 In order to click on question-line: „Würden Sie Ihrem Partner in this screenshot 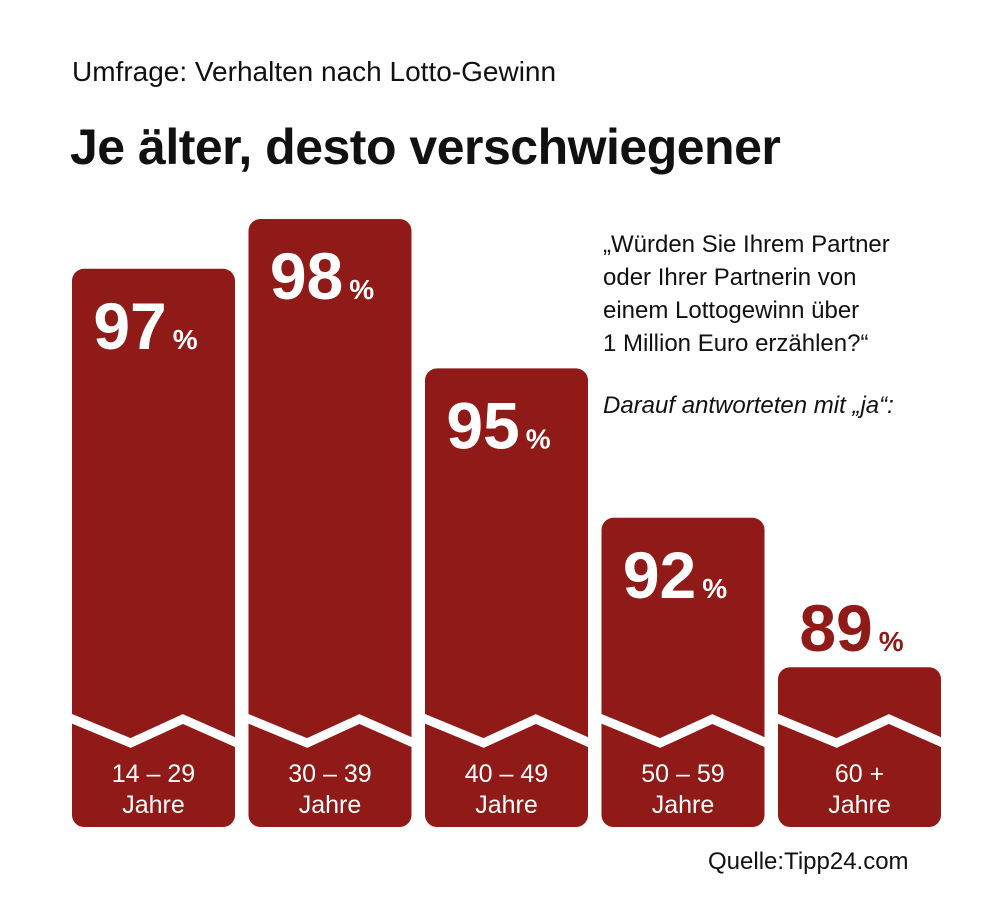, I will do `click(746, 244)`.